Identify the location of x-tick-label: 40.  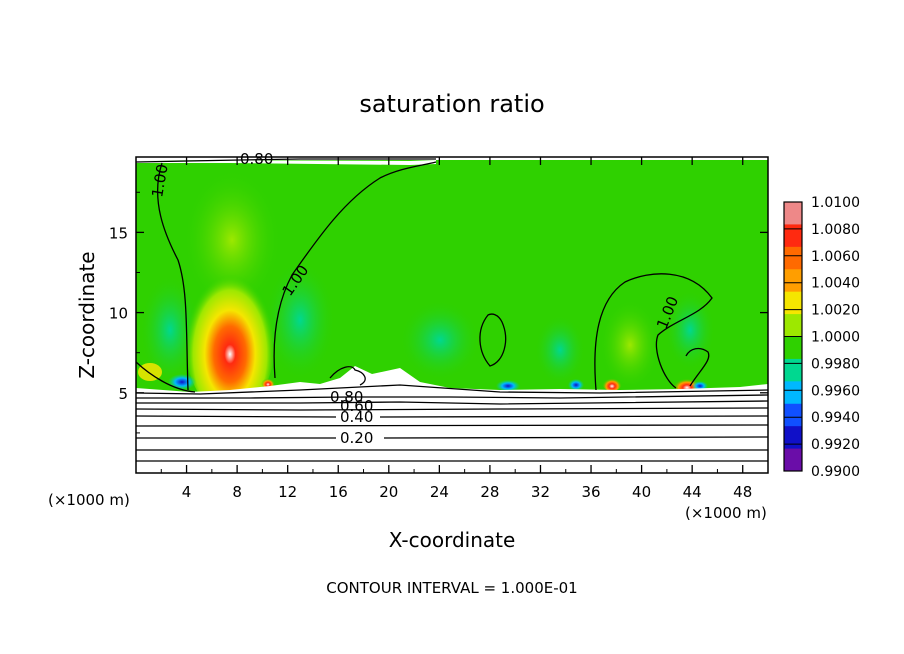
(641, 492).